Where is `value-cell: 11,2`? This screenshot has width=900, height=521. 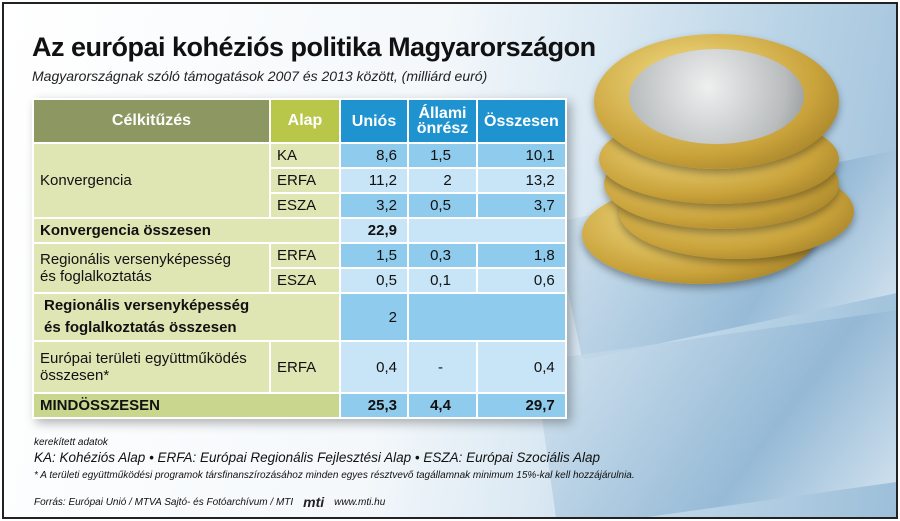 value-cell: 11,2 is located at coordinates (374, 180).